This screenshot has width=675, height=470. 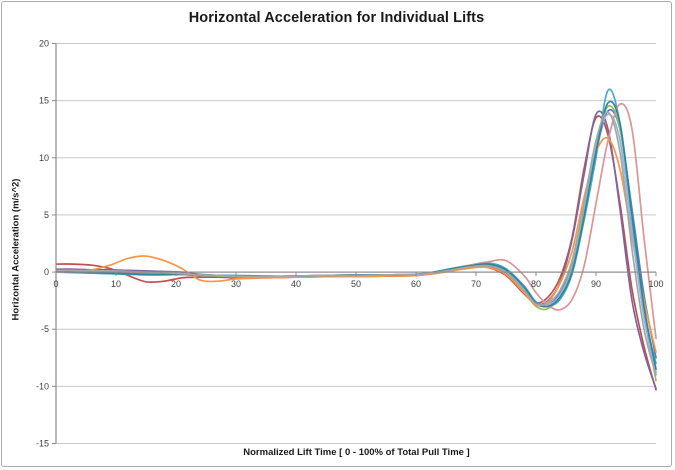 I want to click on x-tick-label-50: 50, so click(x=356, y=284).